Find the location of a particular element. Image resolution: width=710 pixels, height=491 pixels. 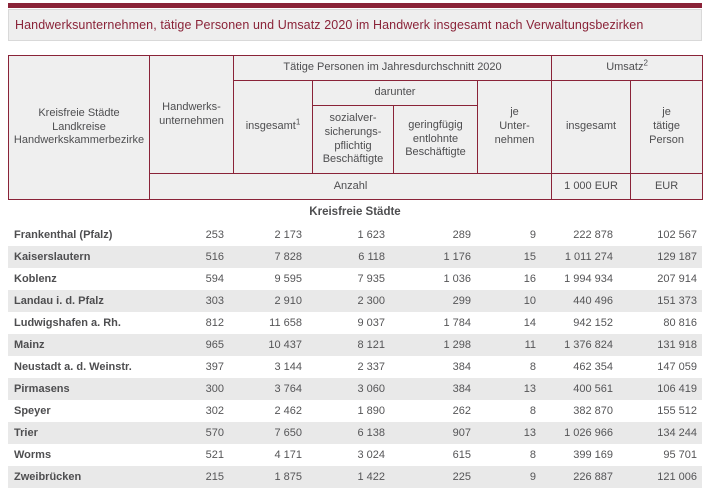

cell-handwerksunternehmen: 594 is located at coordinates (214, 279).